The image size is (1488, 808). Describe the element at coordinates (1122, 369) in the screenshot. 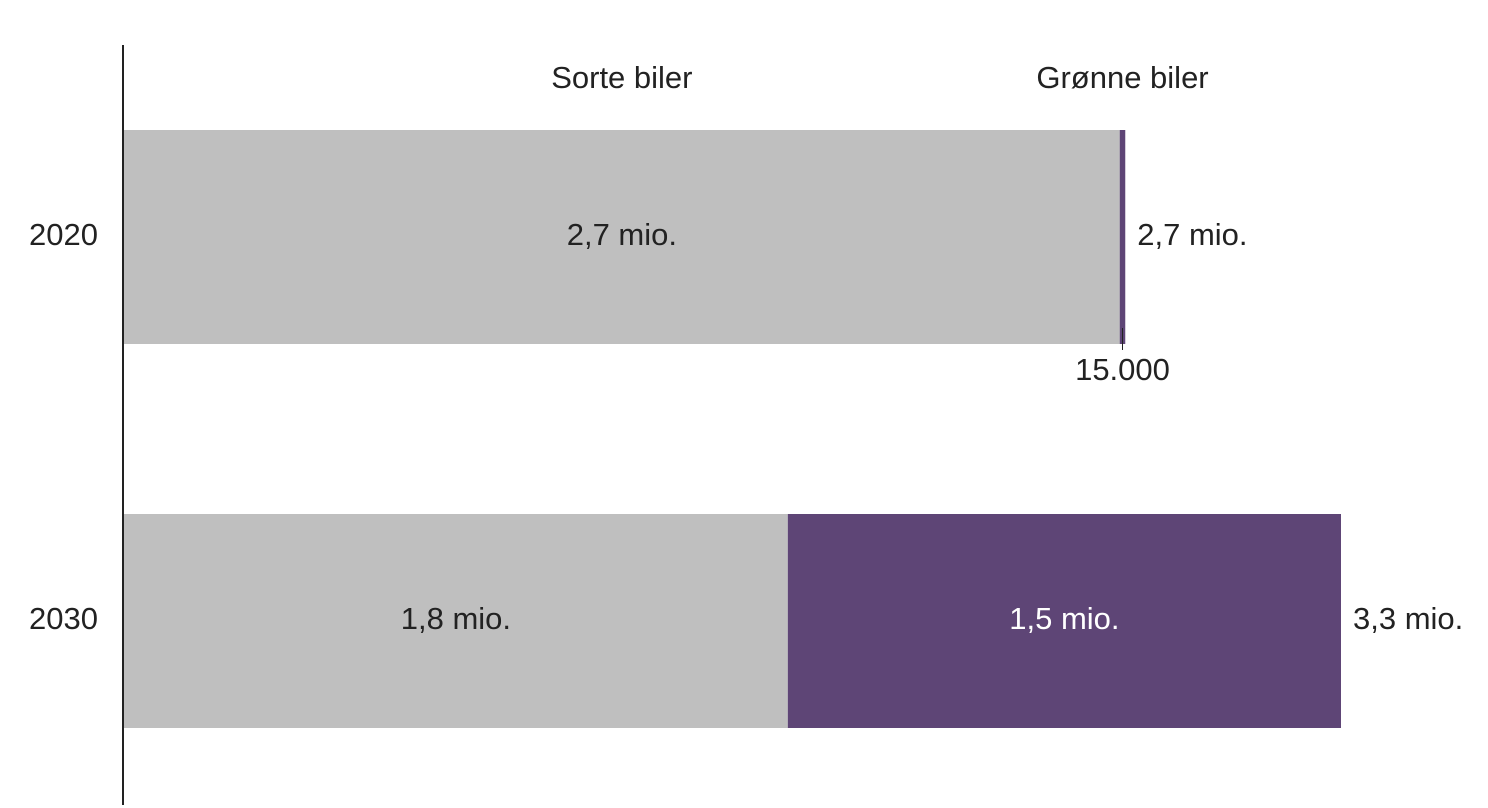

I see `value-label: 15.000` at that location.